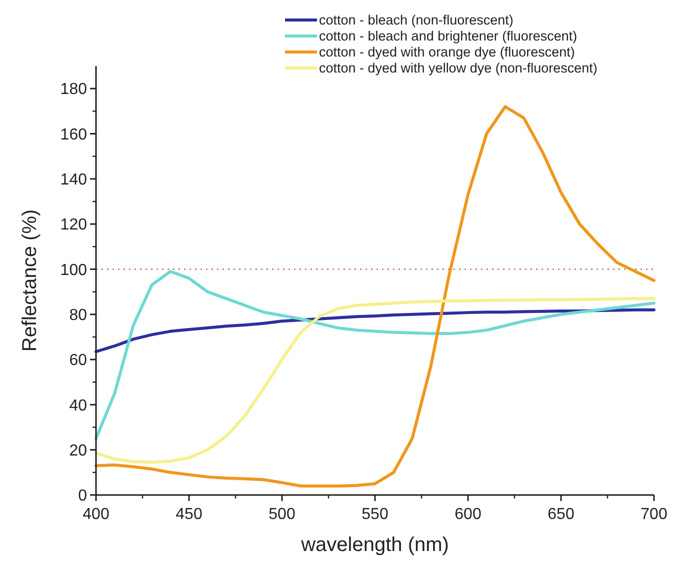 This screenshot has height=573, width=678. What do you see at coordinates (78, 315) in the screenshot?
I see `y-tick-label: 80` at bounding box center [78, 315].